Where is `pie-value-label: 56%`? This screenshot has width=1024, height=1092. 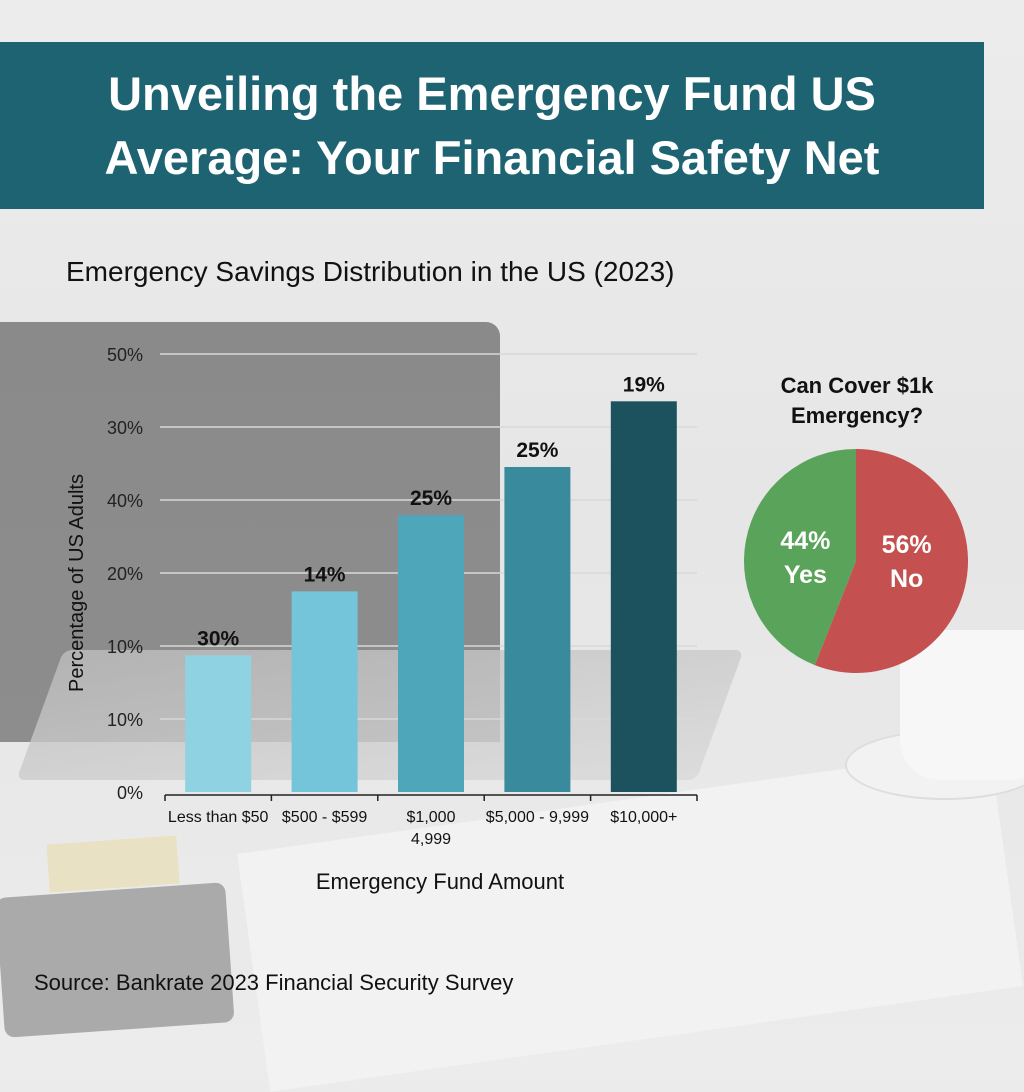
pie-value-label: 56% is located at coordinates (907, 545).